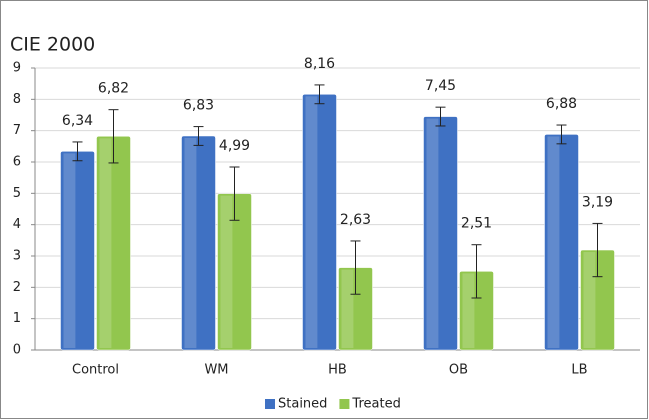  I want to click on y-tick-label: 2, so click(17, 287).